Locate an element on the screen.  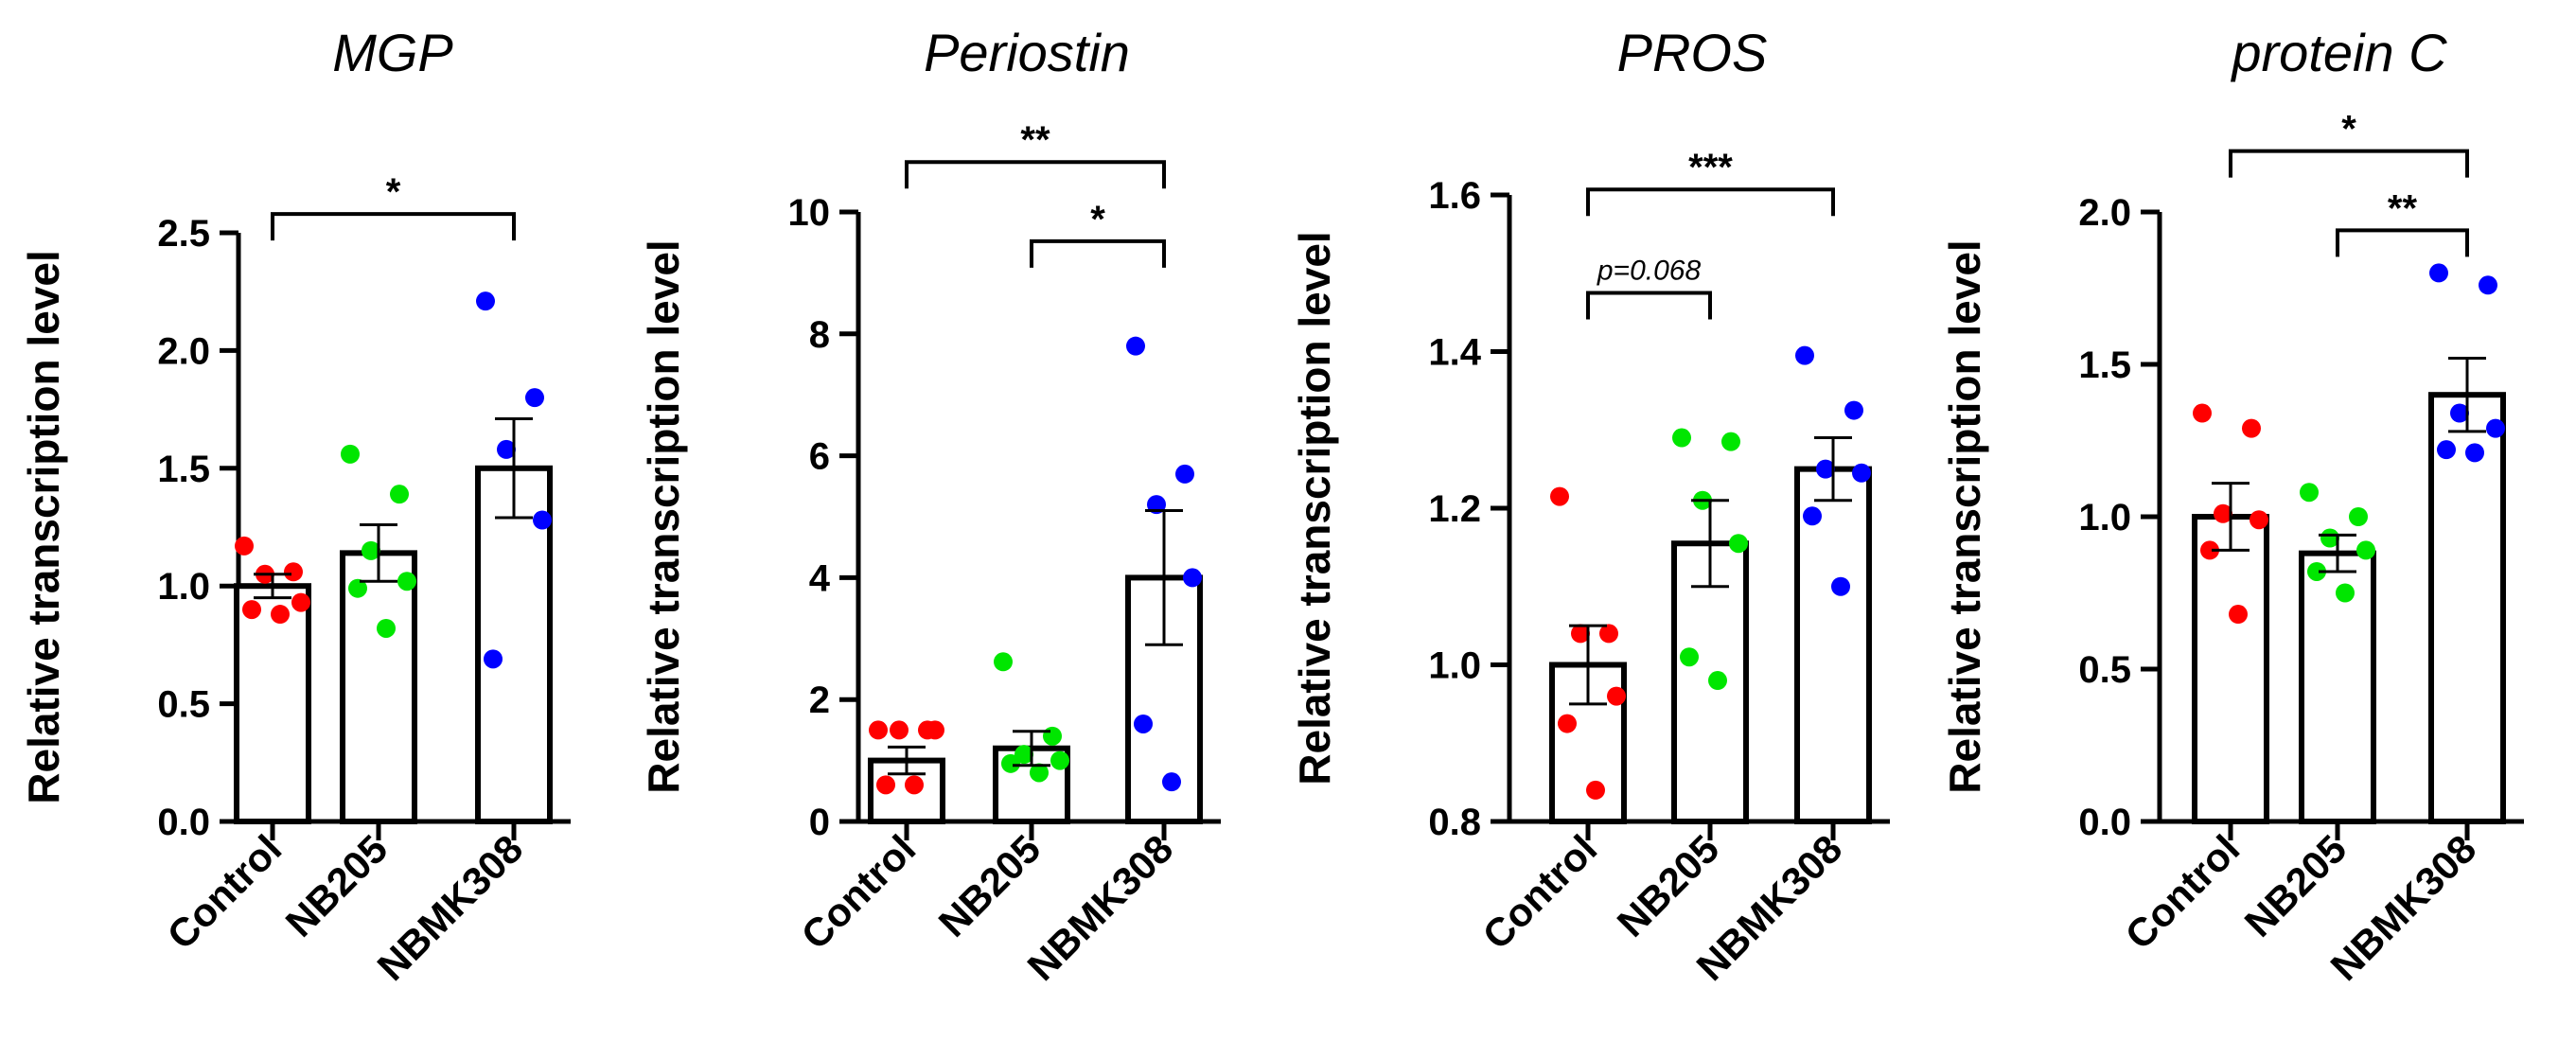
chart-3-y-tick-label: 1.2 is located at coordinates (1454, 509).